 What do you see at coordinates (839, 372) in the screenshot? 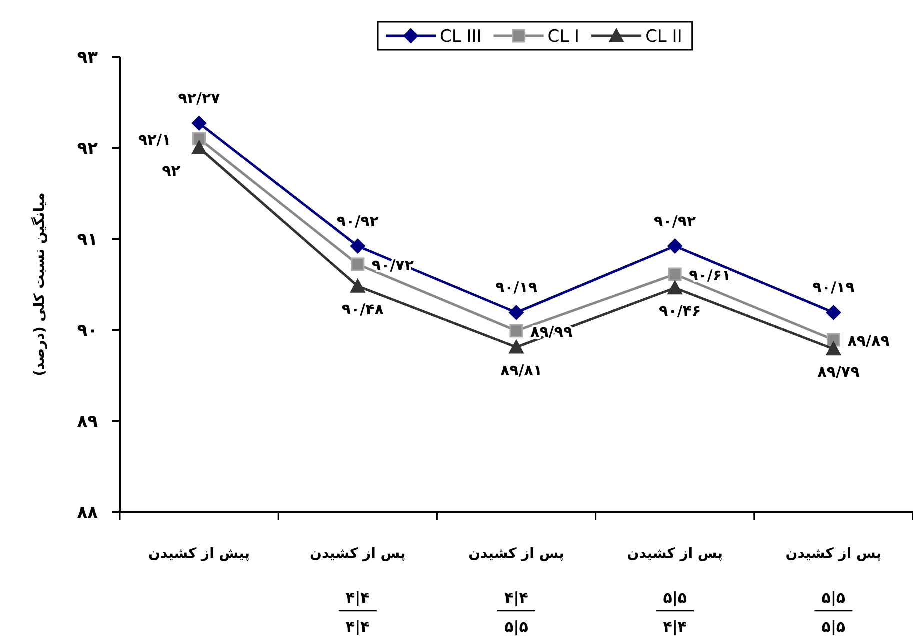
I see `data-label: ۸۹/۷۹` at bounding box center [839, 372].